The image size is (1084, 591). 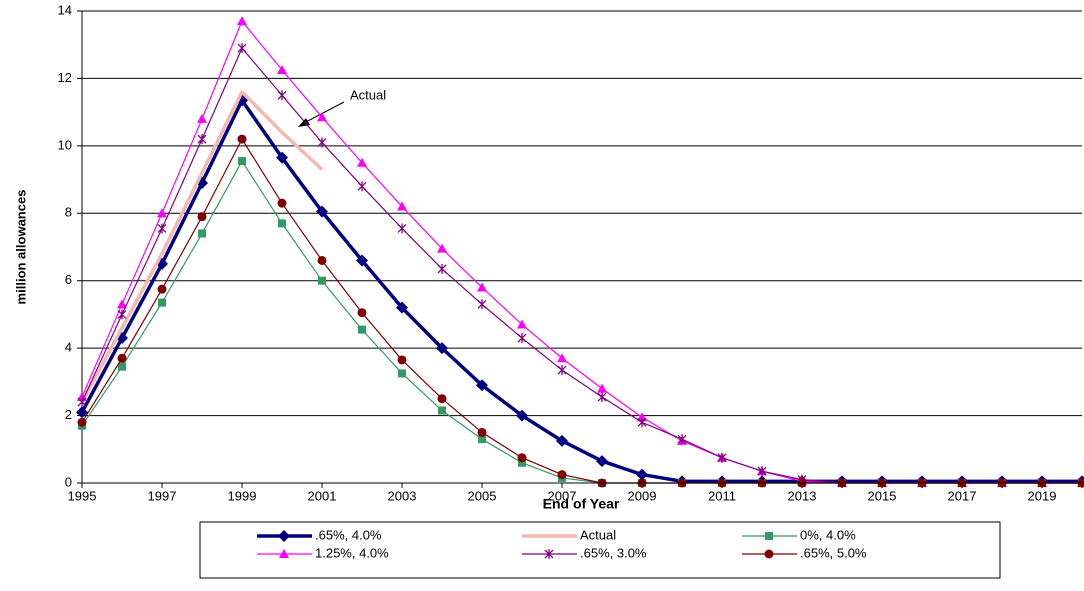 I want to click on x-tick-label: 1995, so click(x=82, y=495).